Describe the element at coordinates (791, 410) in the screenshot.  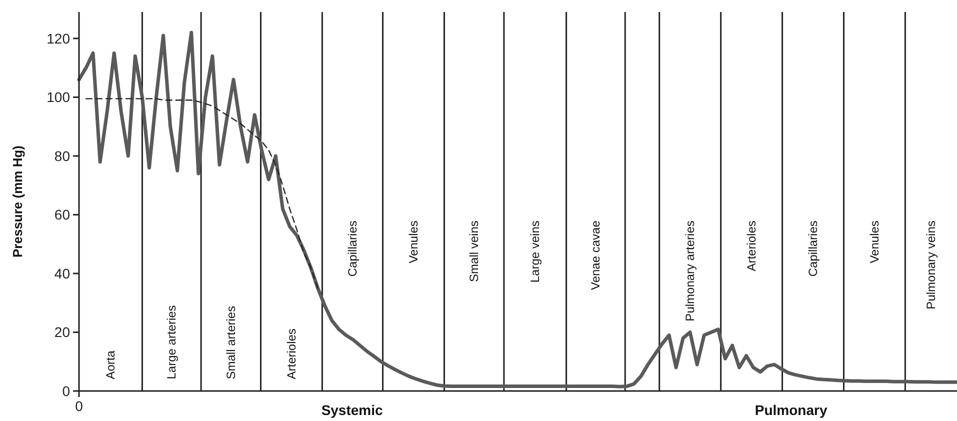
I see `text: Pulmonary` at that location.